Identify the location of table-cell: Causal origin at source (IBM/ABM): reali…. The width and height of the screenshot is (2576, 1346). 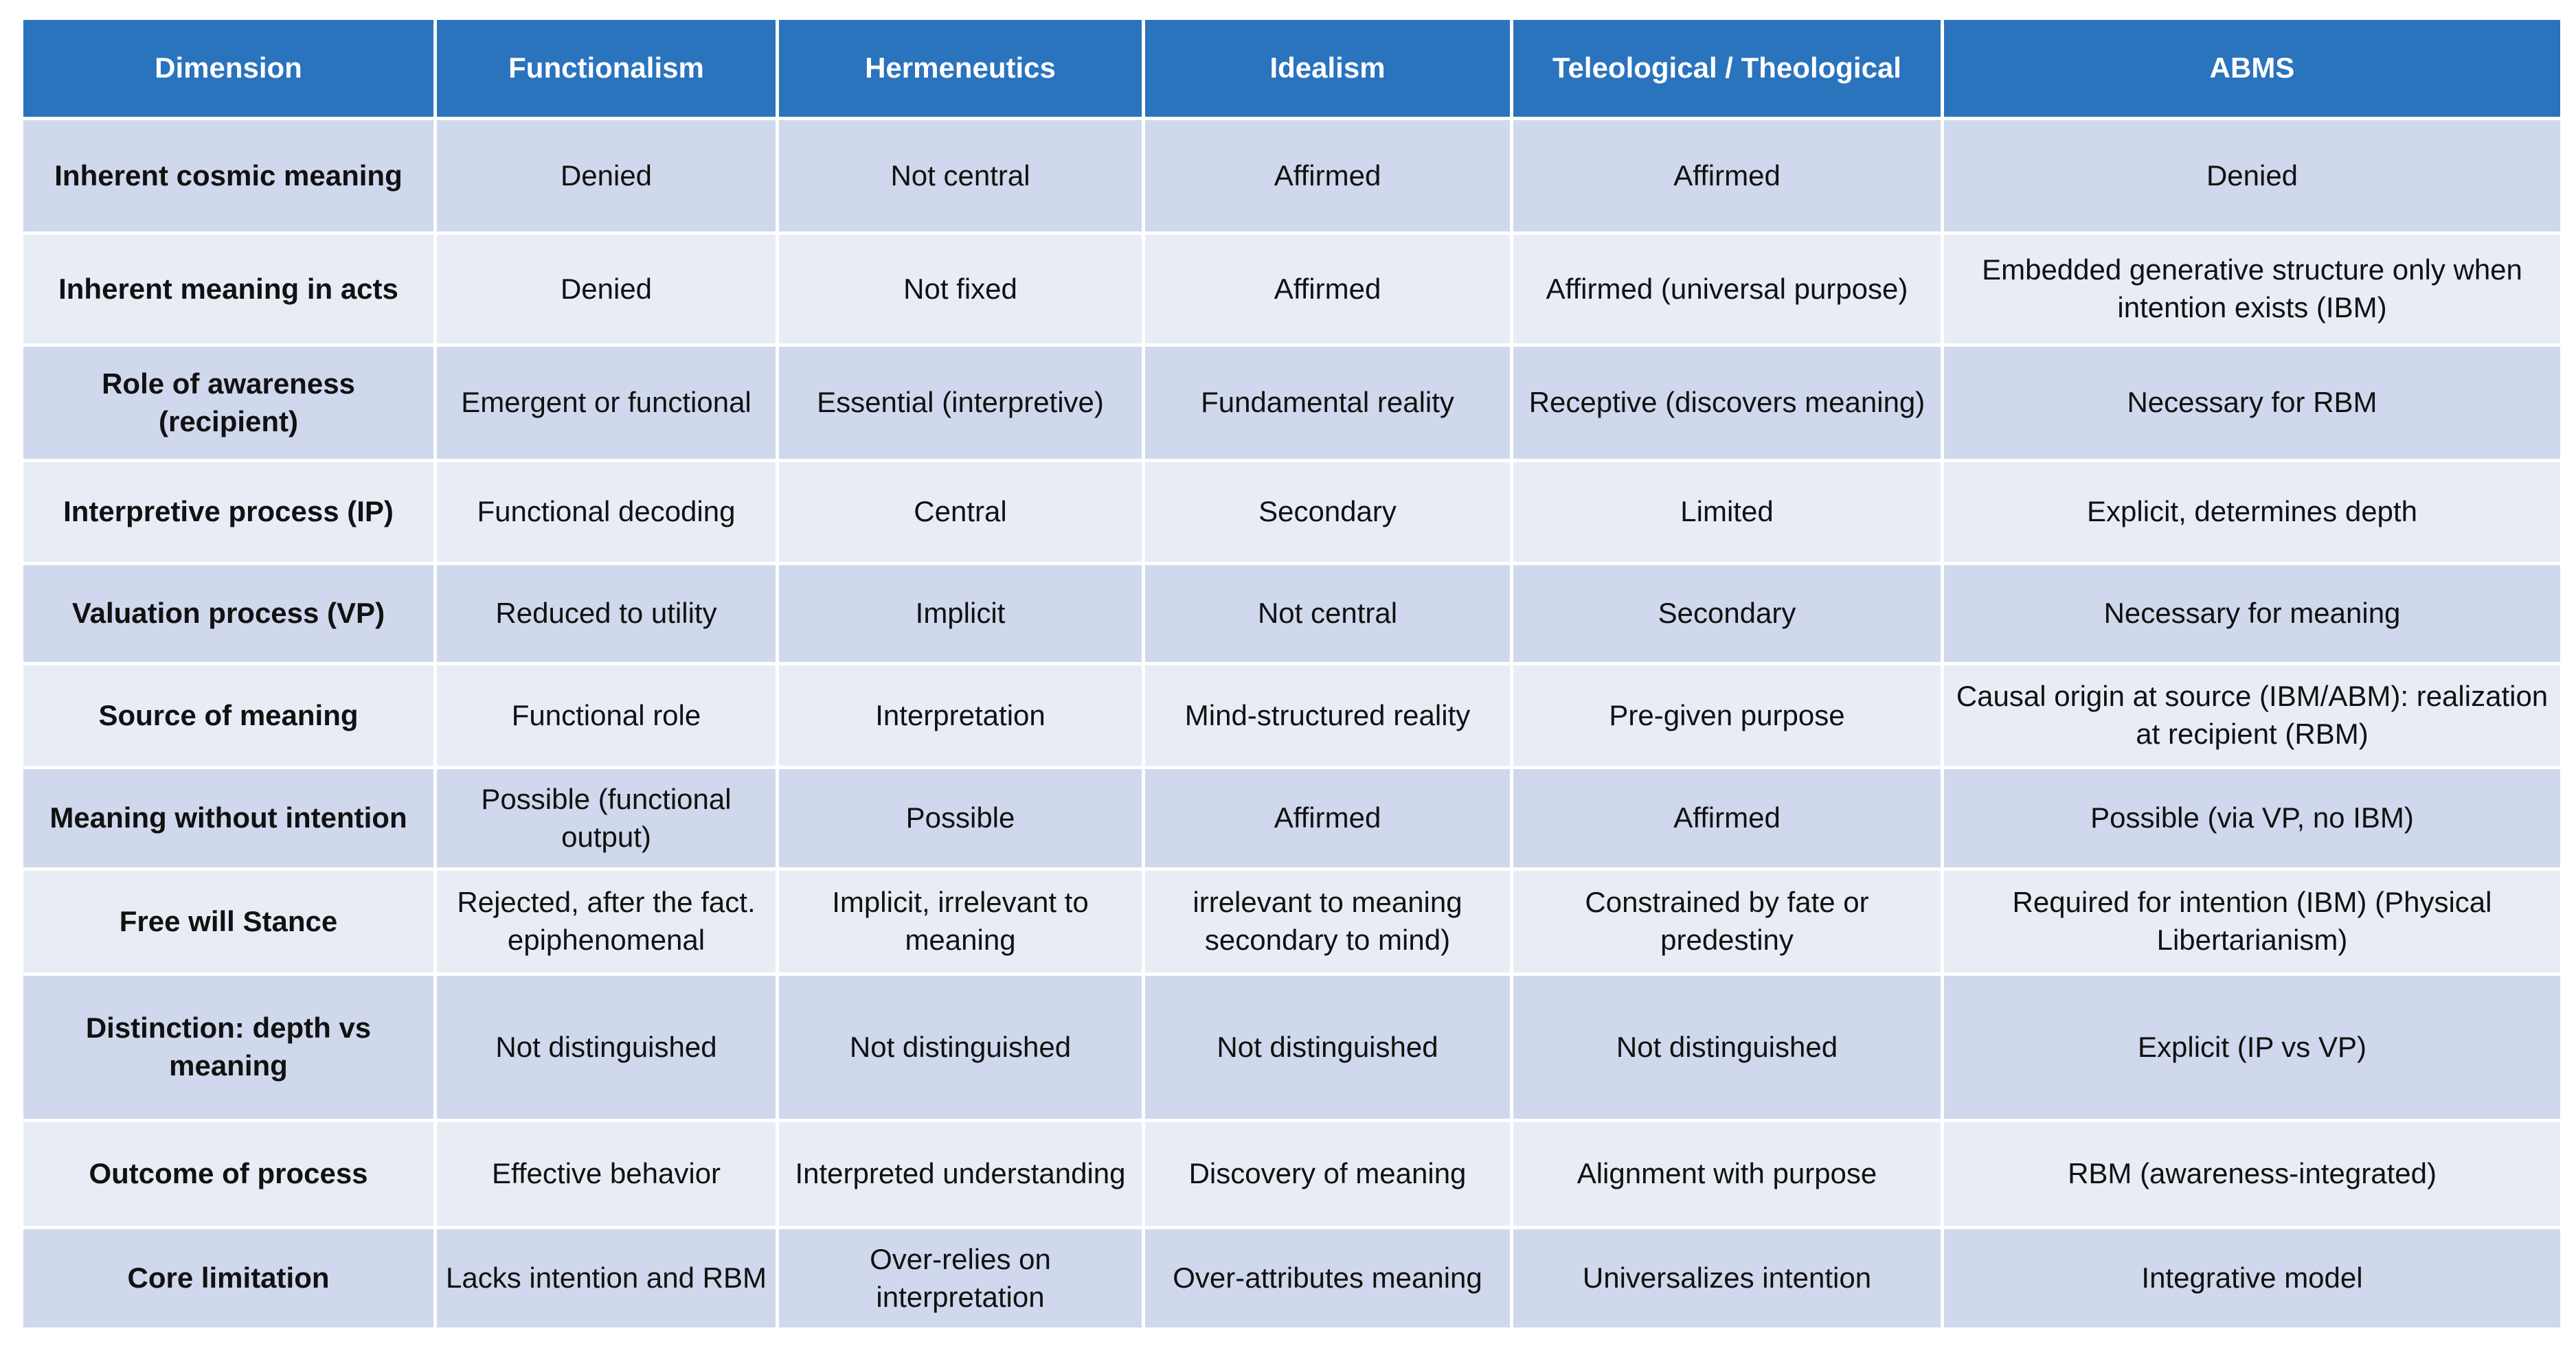
(2252, 715).